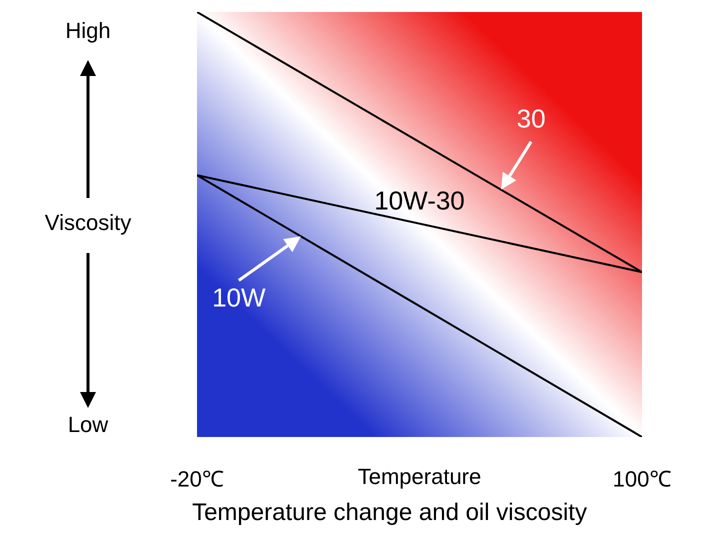  Describe the element at coordinates (389, 512) in the screenshot. I see `text: Temperature change and oil viscosity` at that location.